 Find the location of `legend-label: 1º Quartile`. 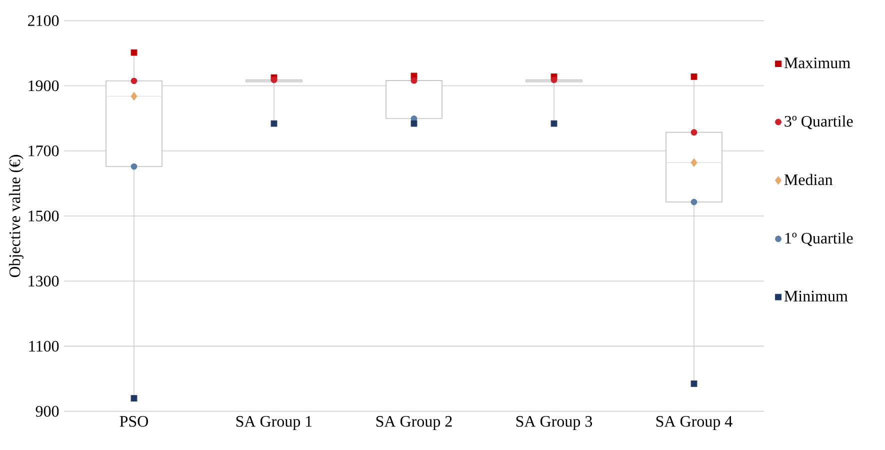

legend-label: 1º Quartile is located at coordinates (819, 239).